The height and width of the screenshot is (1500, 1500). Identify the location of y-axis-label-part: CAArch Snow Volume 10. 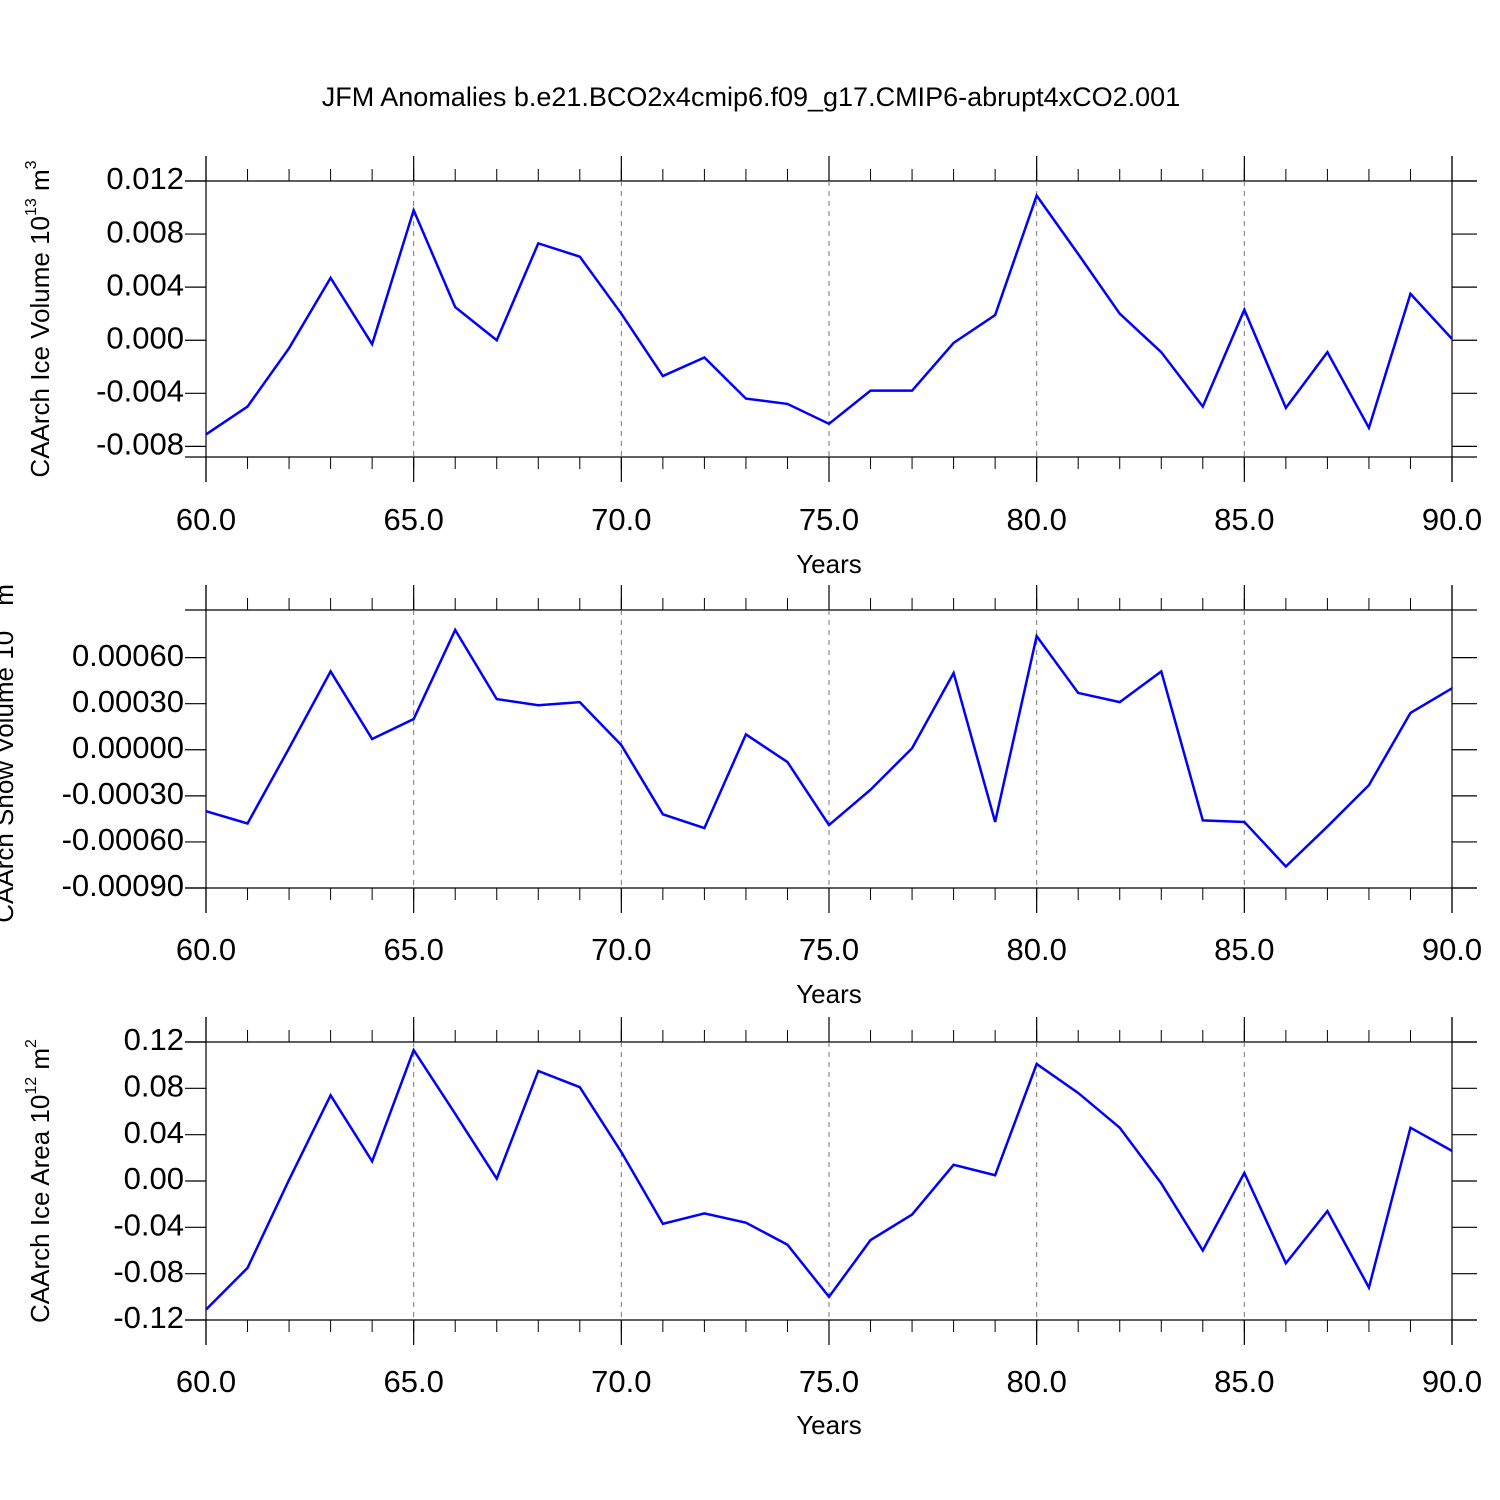
(9, 777).